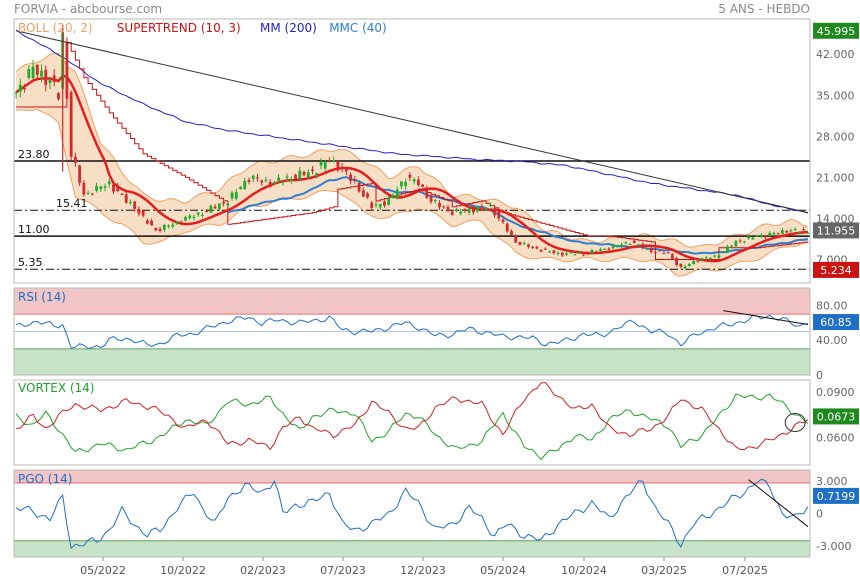  What do you see at coordinates (836, 322) in the screenshot?
I see `rsi-badge-box` at bounding box center [836, 322].